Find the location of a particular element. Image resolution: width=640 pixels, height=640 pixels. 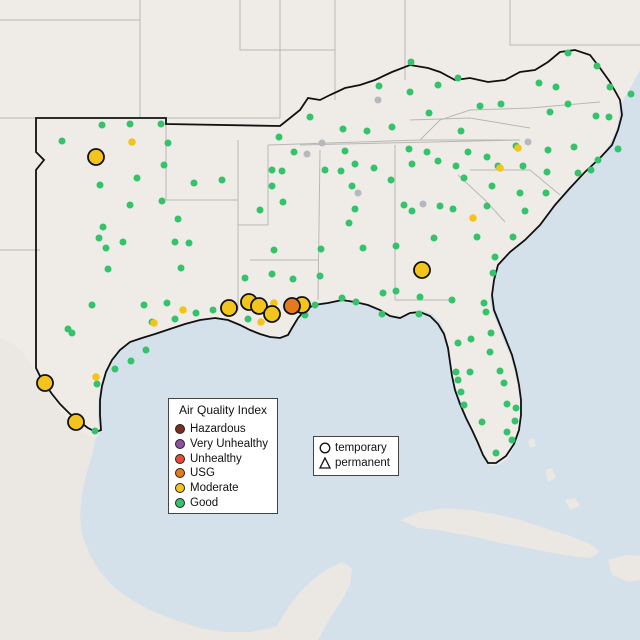

triangle-outline-icon is located at coordinates (325, 463).